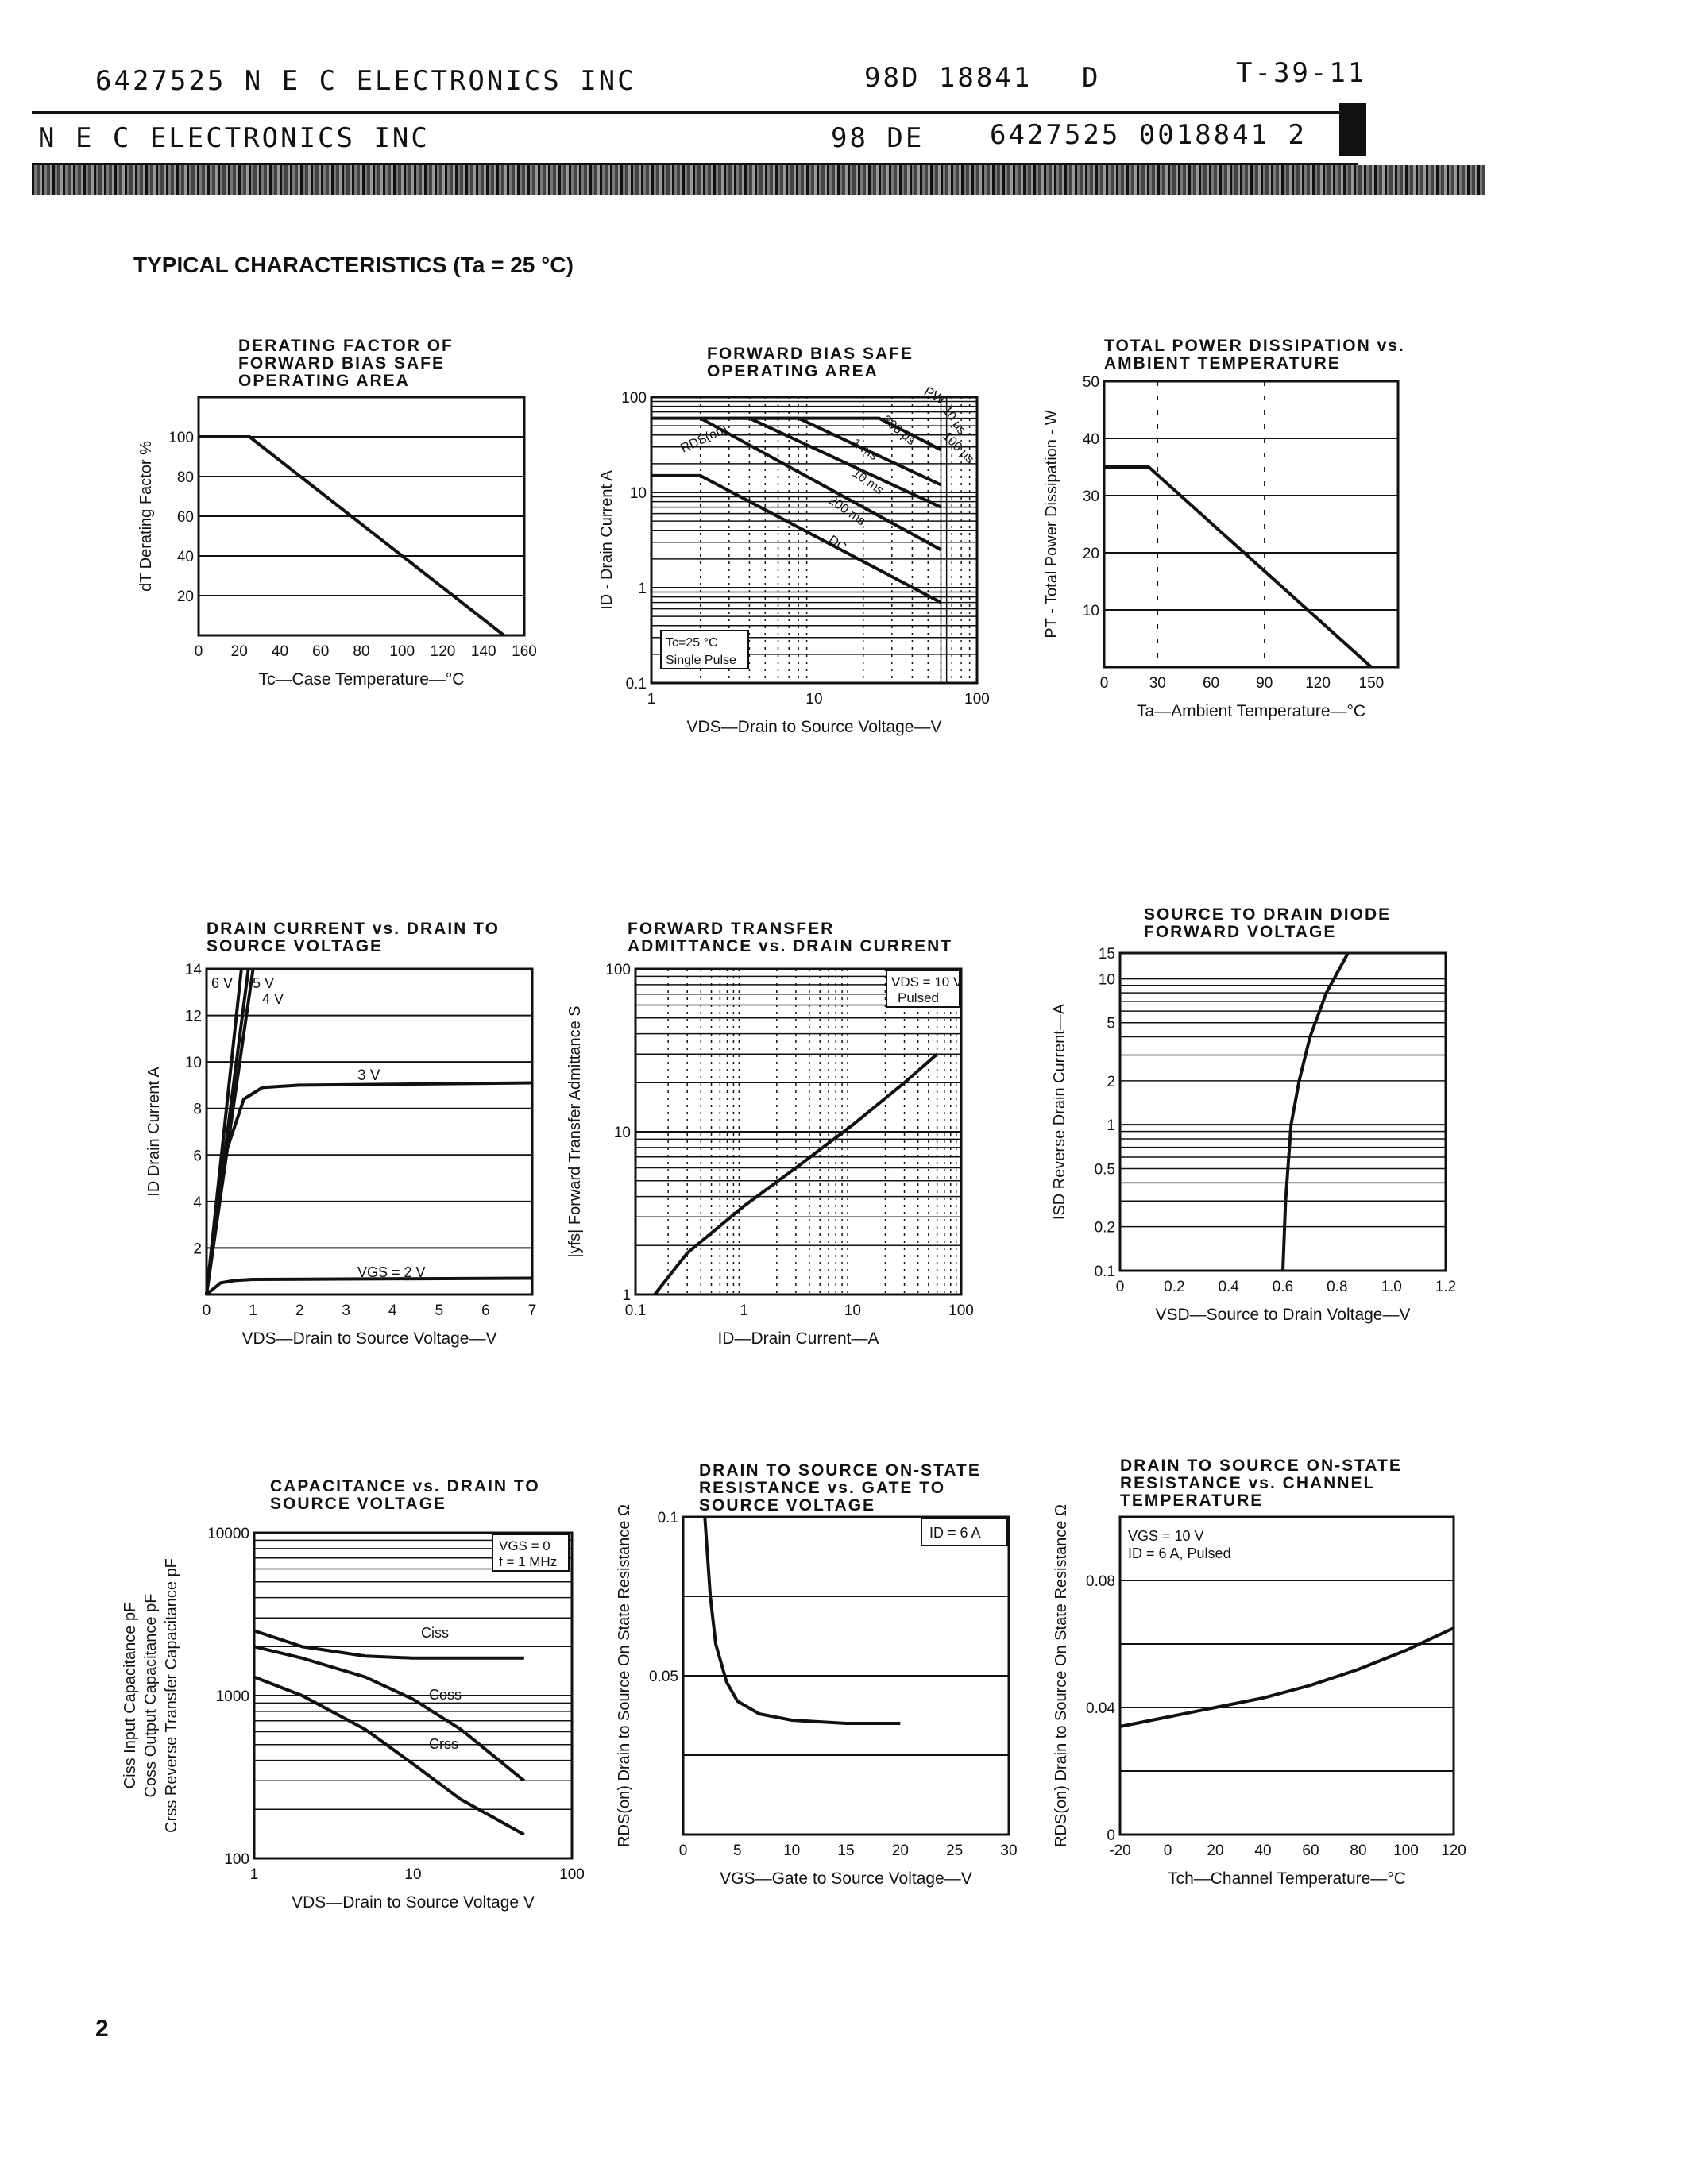  What do you see at coordinates (368, 1075) in the screenshot?
I see `annotation-label: 3 V` at bounding box center [368, 1075].